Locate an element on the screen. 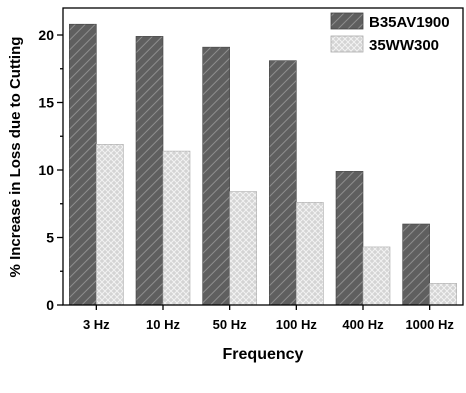 The height and width of the screenshot is (393, 466). bar-b35av1900-3hz is located at coordinates (83, 164).